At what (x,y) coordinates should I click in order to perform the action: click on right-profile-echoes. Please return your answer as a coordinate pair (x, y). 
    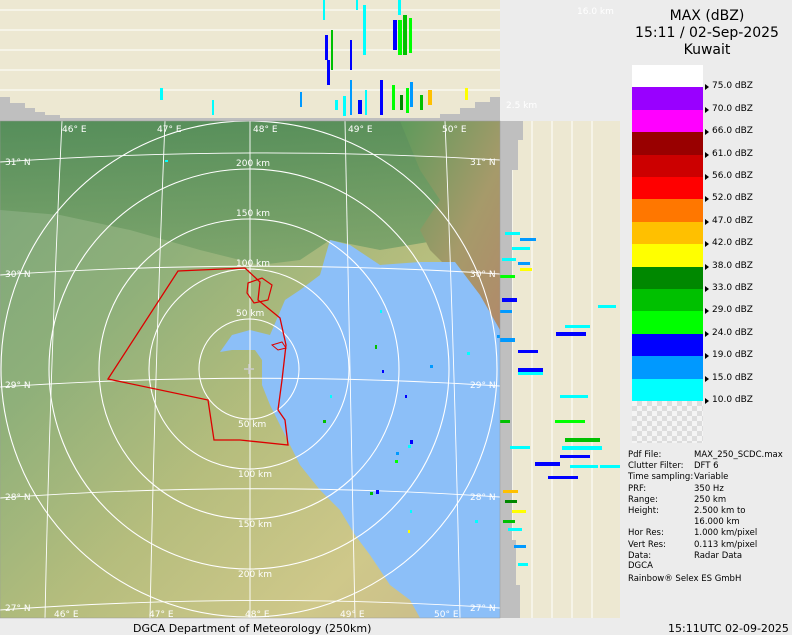
    Looking at the image, I should click on (560, 399).